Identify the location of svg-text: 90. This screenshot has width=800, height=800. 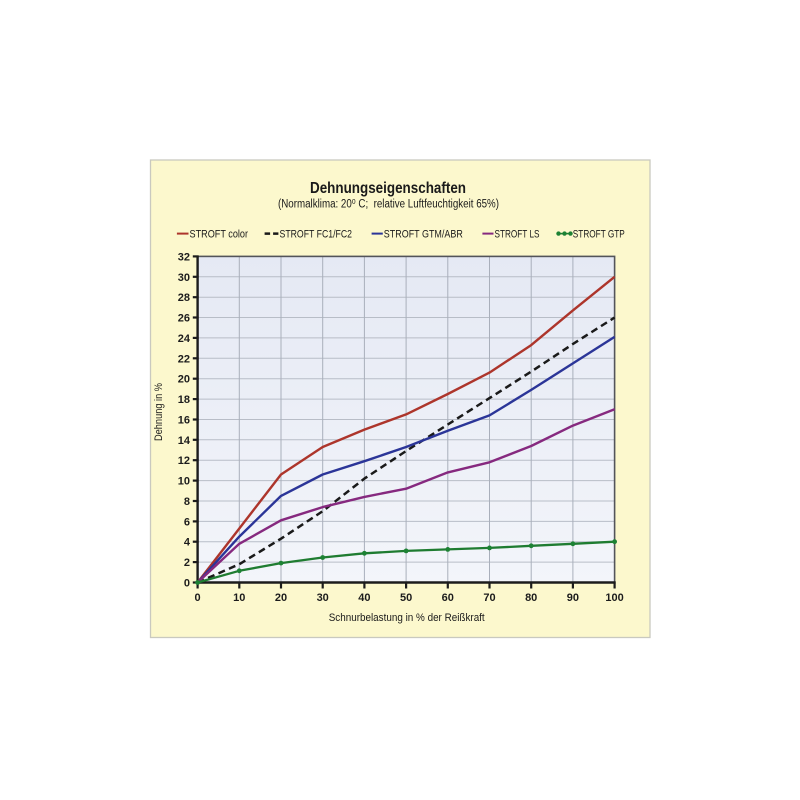
(573, 598).